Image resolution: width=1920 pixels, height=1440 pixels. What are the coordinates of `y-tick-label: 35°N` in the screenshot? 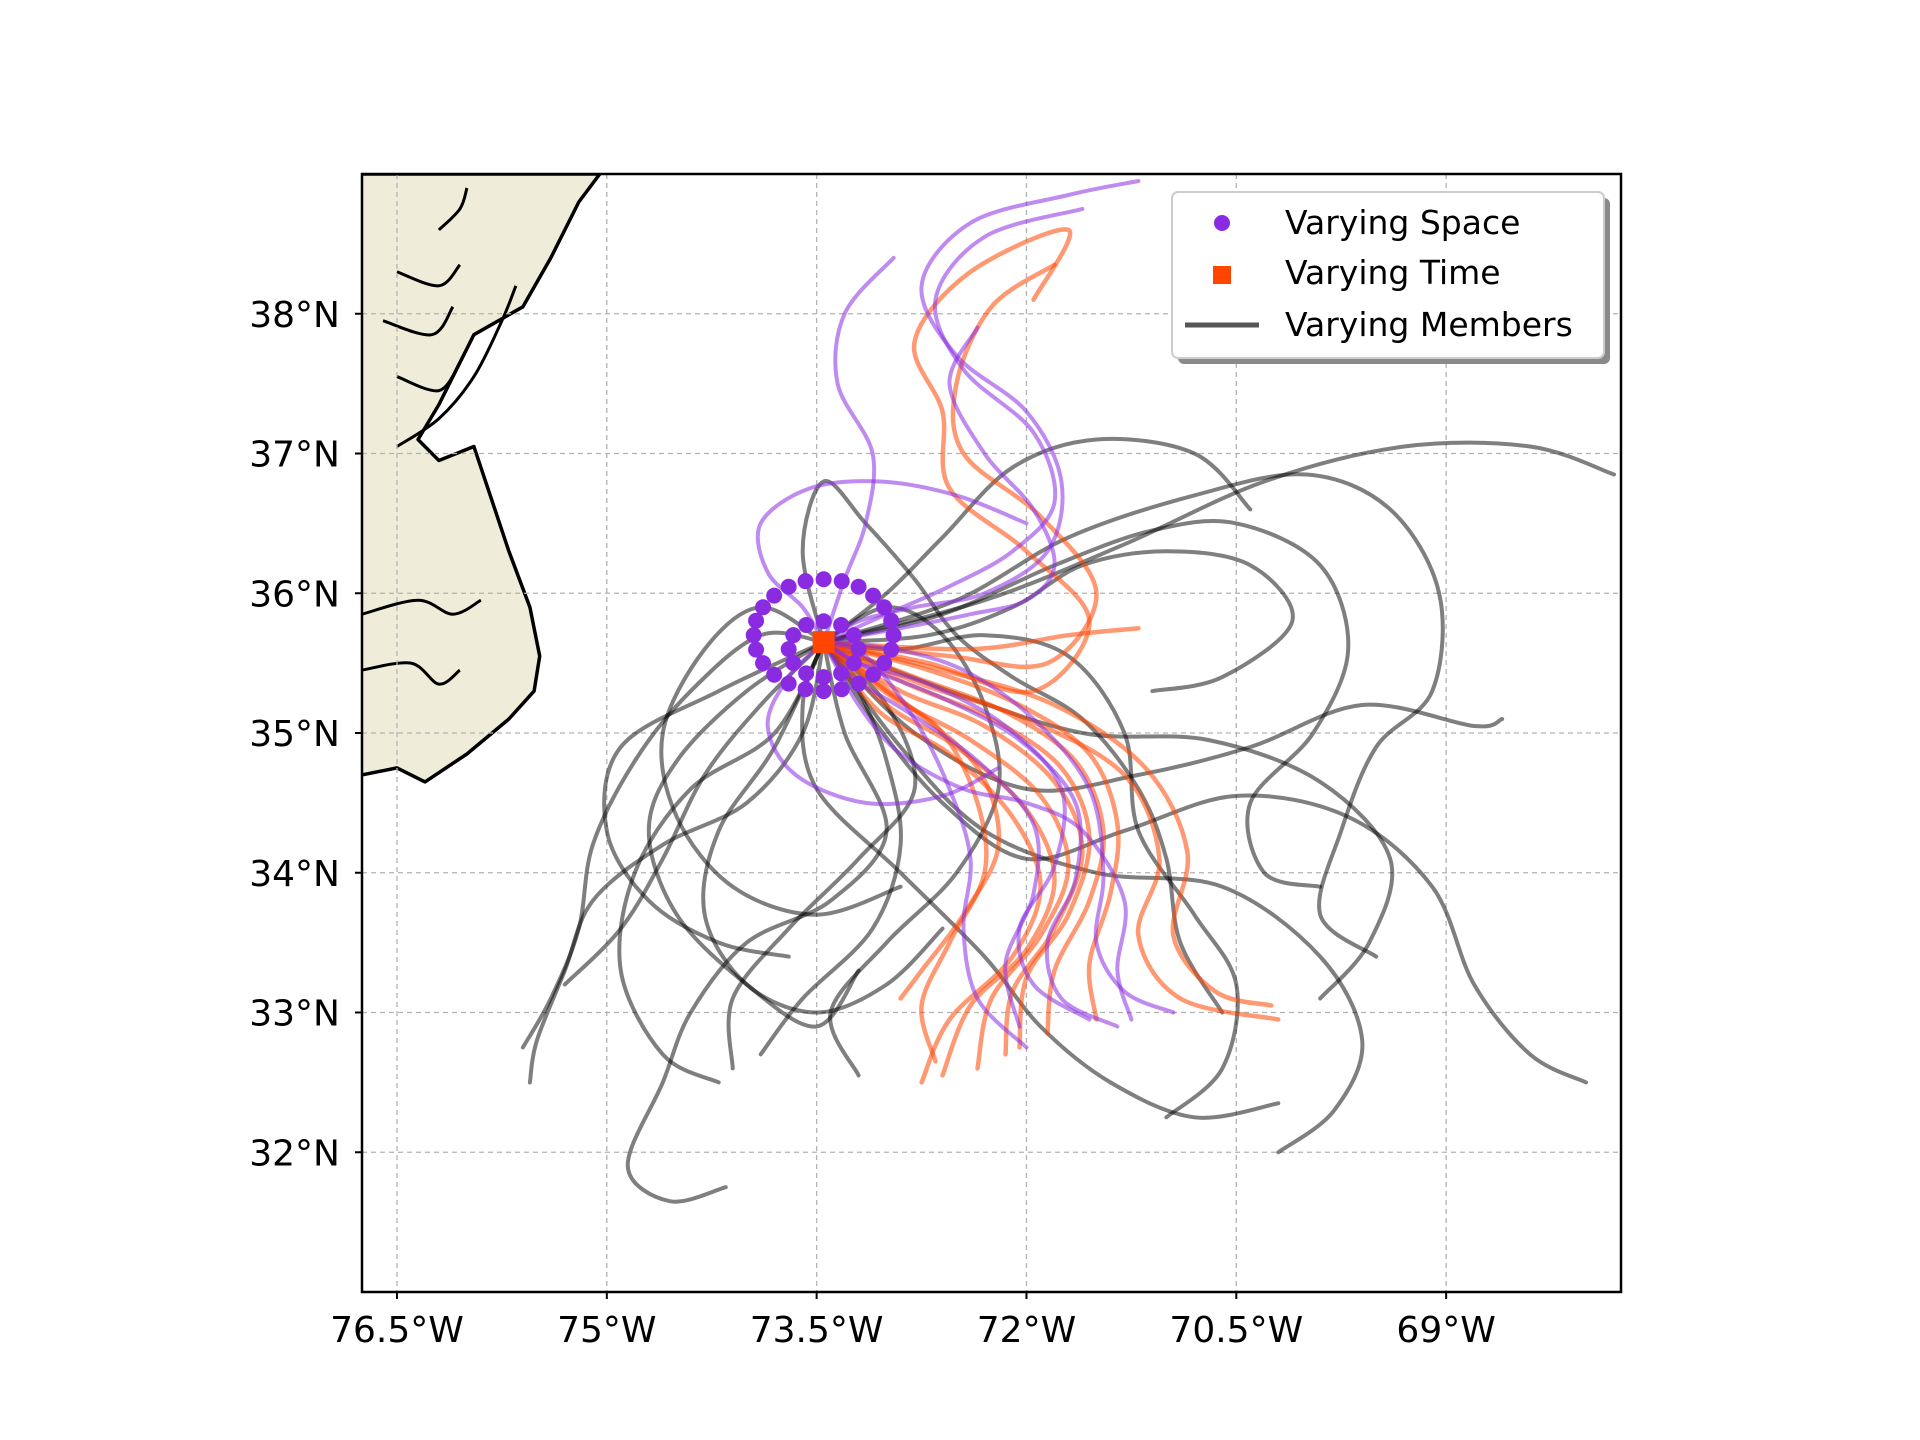 It's located at (294, 734).